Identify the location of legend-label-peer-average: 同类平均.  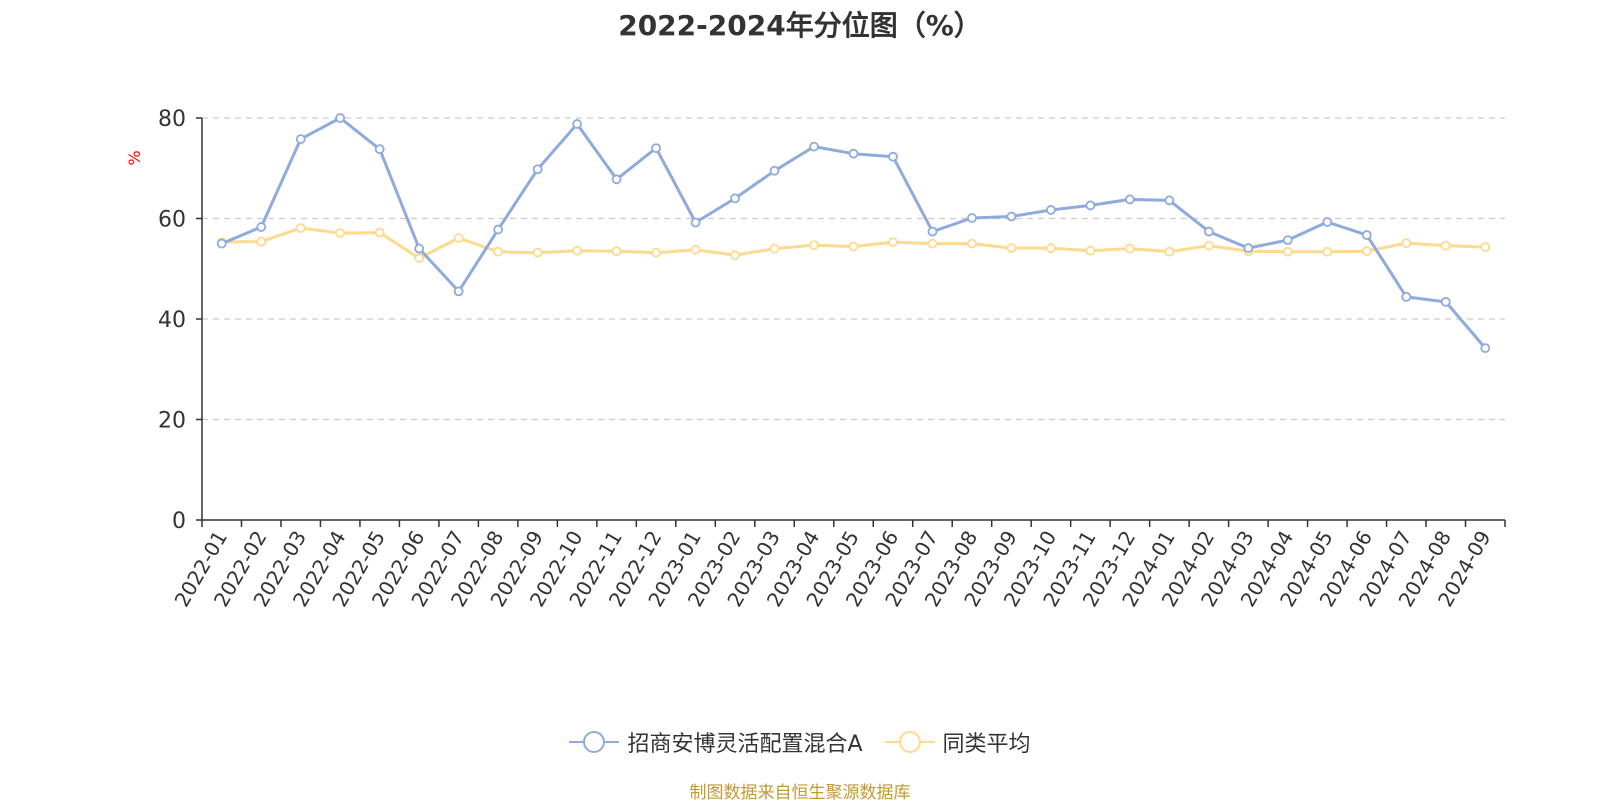
(986, 744).